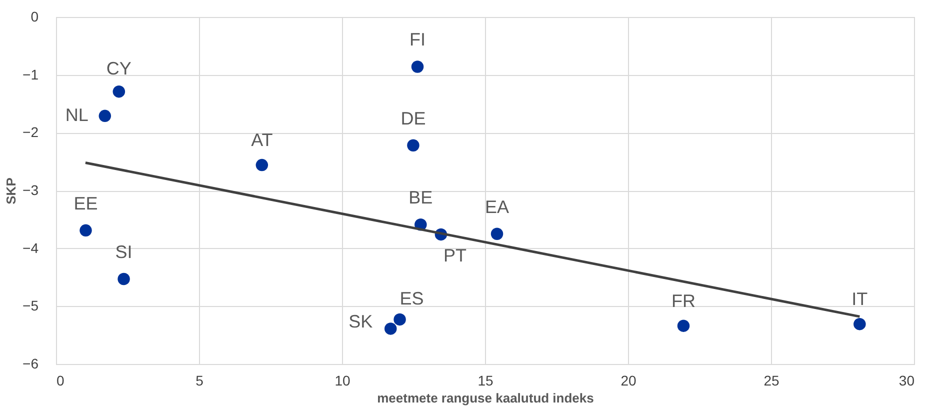 Image resolution: width=933 pixels, height=414 pixels. I want to click on x-tick-label: 10, so click(342, 380).